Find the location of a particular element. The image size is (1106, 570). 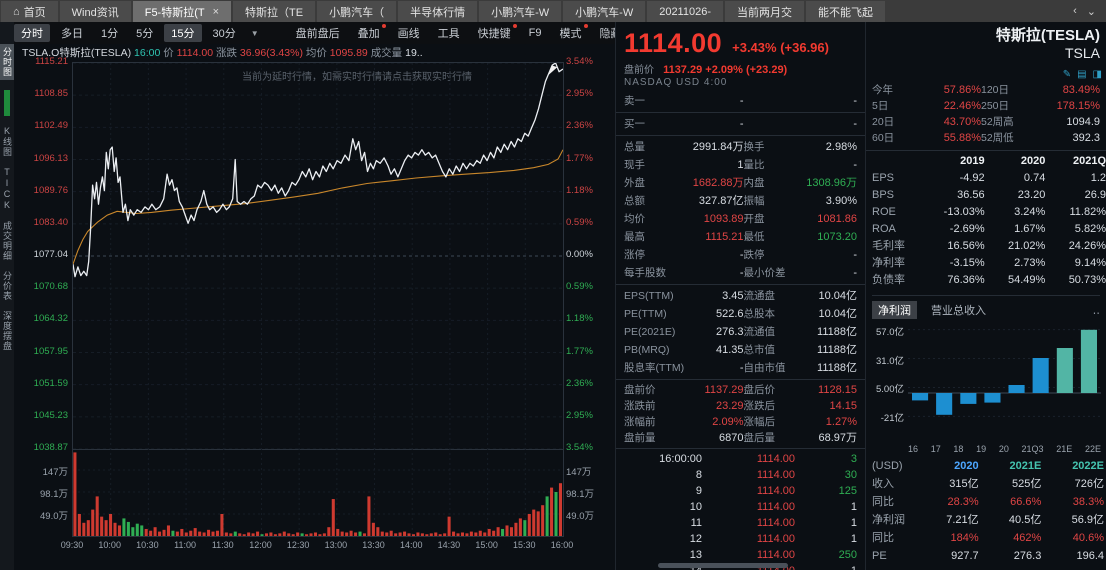

row-value: 22.46% is located at coordinates (962, 106).